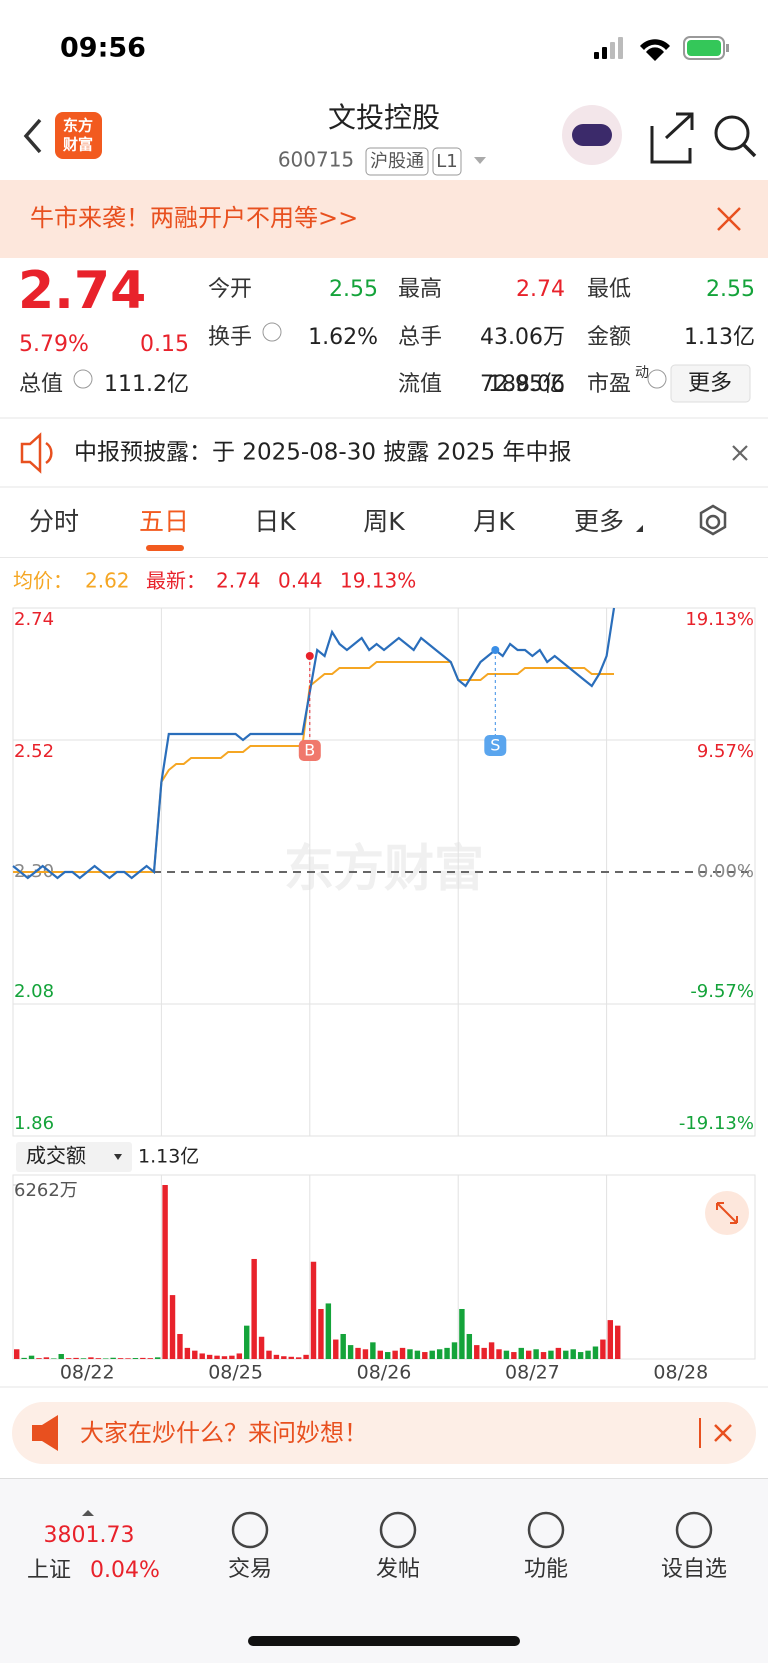  What do you see at coordinates (495, 745) in the screenshot?
I see `sell-marker-text: S` at bounding box center [495, 745].